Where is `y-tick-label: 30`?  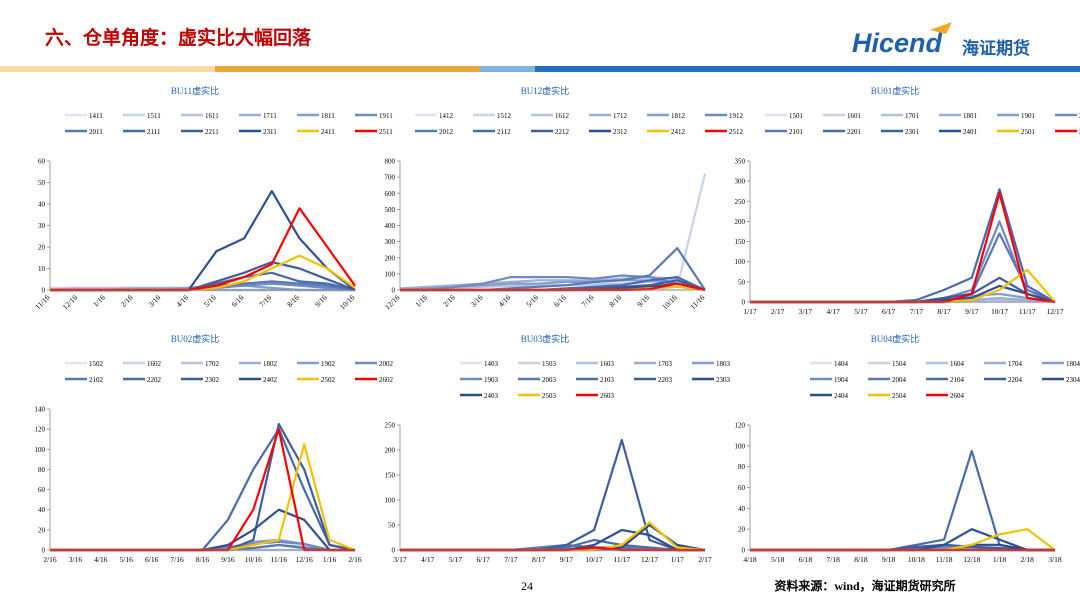 y-tick-label: 30 is located at coordinates (42, 226).